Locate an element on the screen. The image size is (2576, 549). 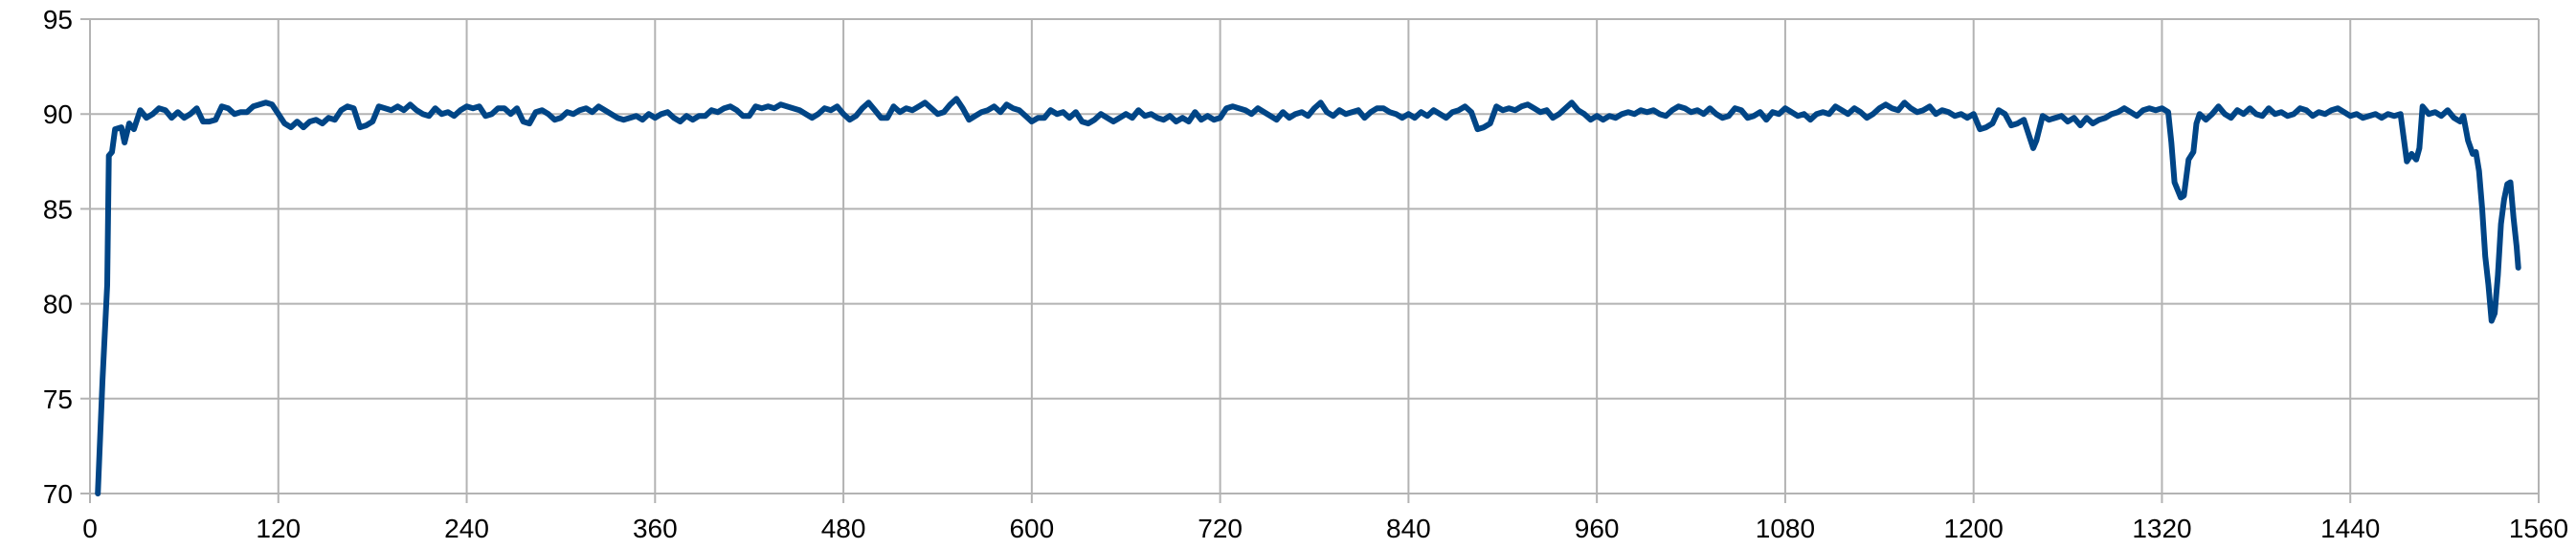
x-tick-label: 360 is located at coordinates (656, 528).